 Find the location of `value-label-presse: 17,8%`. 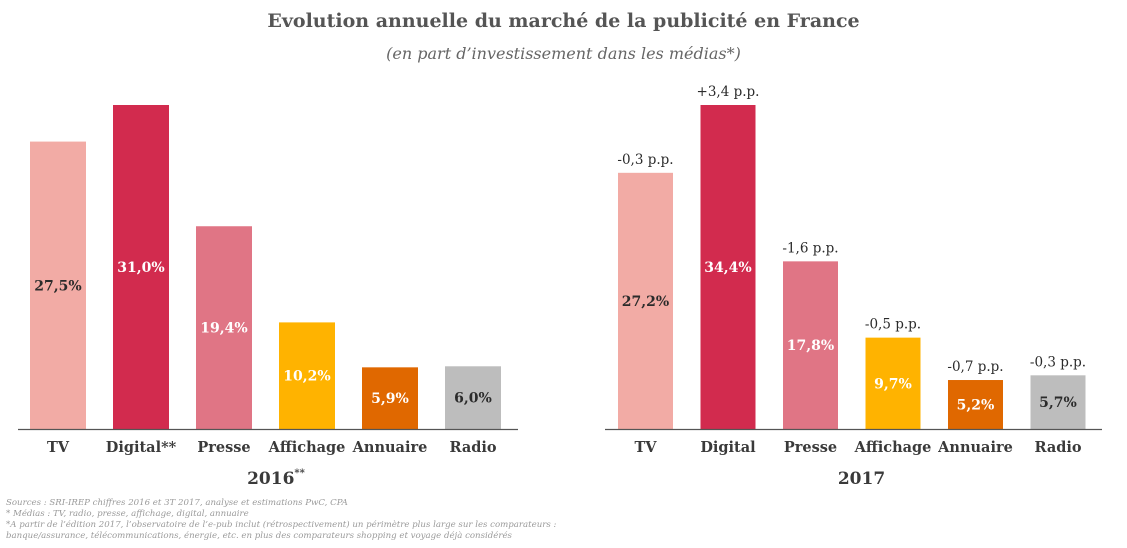

value-label-presse: 17,8% is located at coordinates (810, 346).